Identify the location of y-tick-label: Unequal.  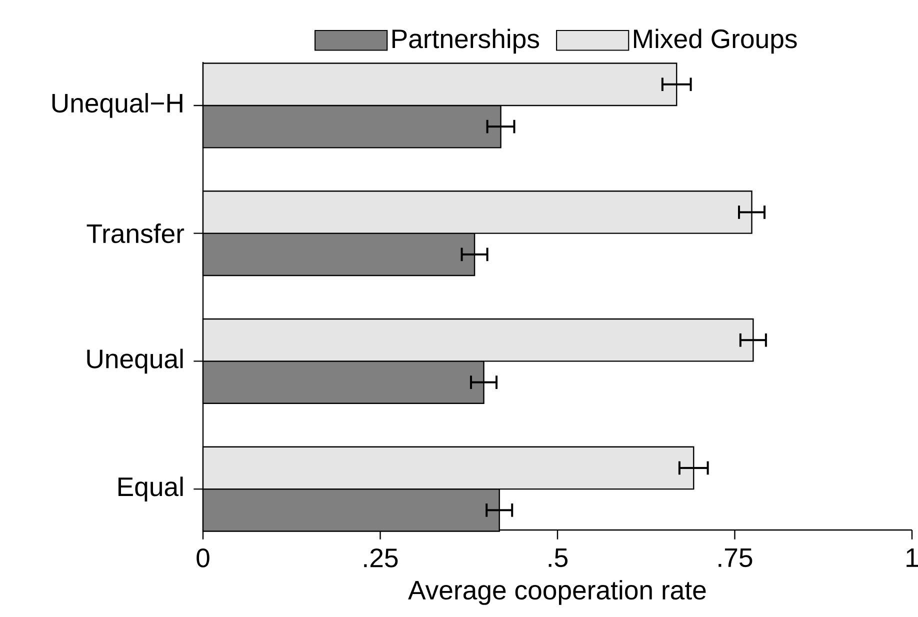
(135, 361).